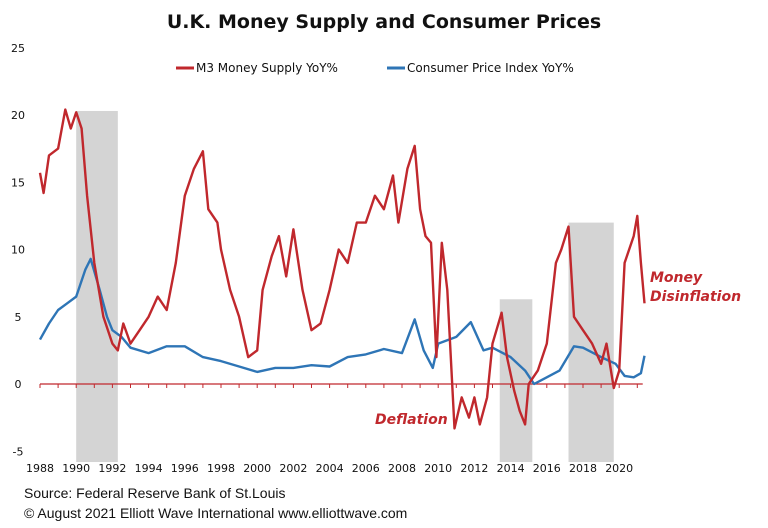 The width and height of the screenshot is (768, 528). I want to click on x-tick-label: 2014, so click(511, 468).